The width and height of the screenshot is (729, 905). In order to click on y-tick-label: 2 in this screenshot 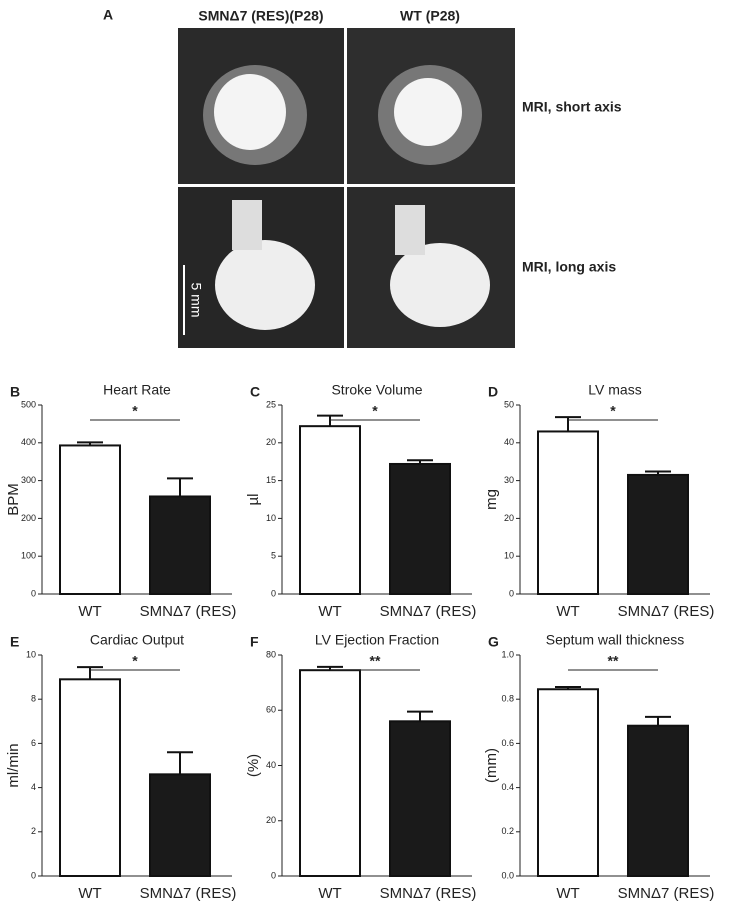, I will do `click(33, 831)`.